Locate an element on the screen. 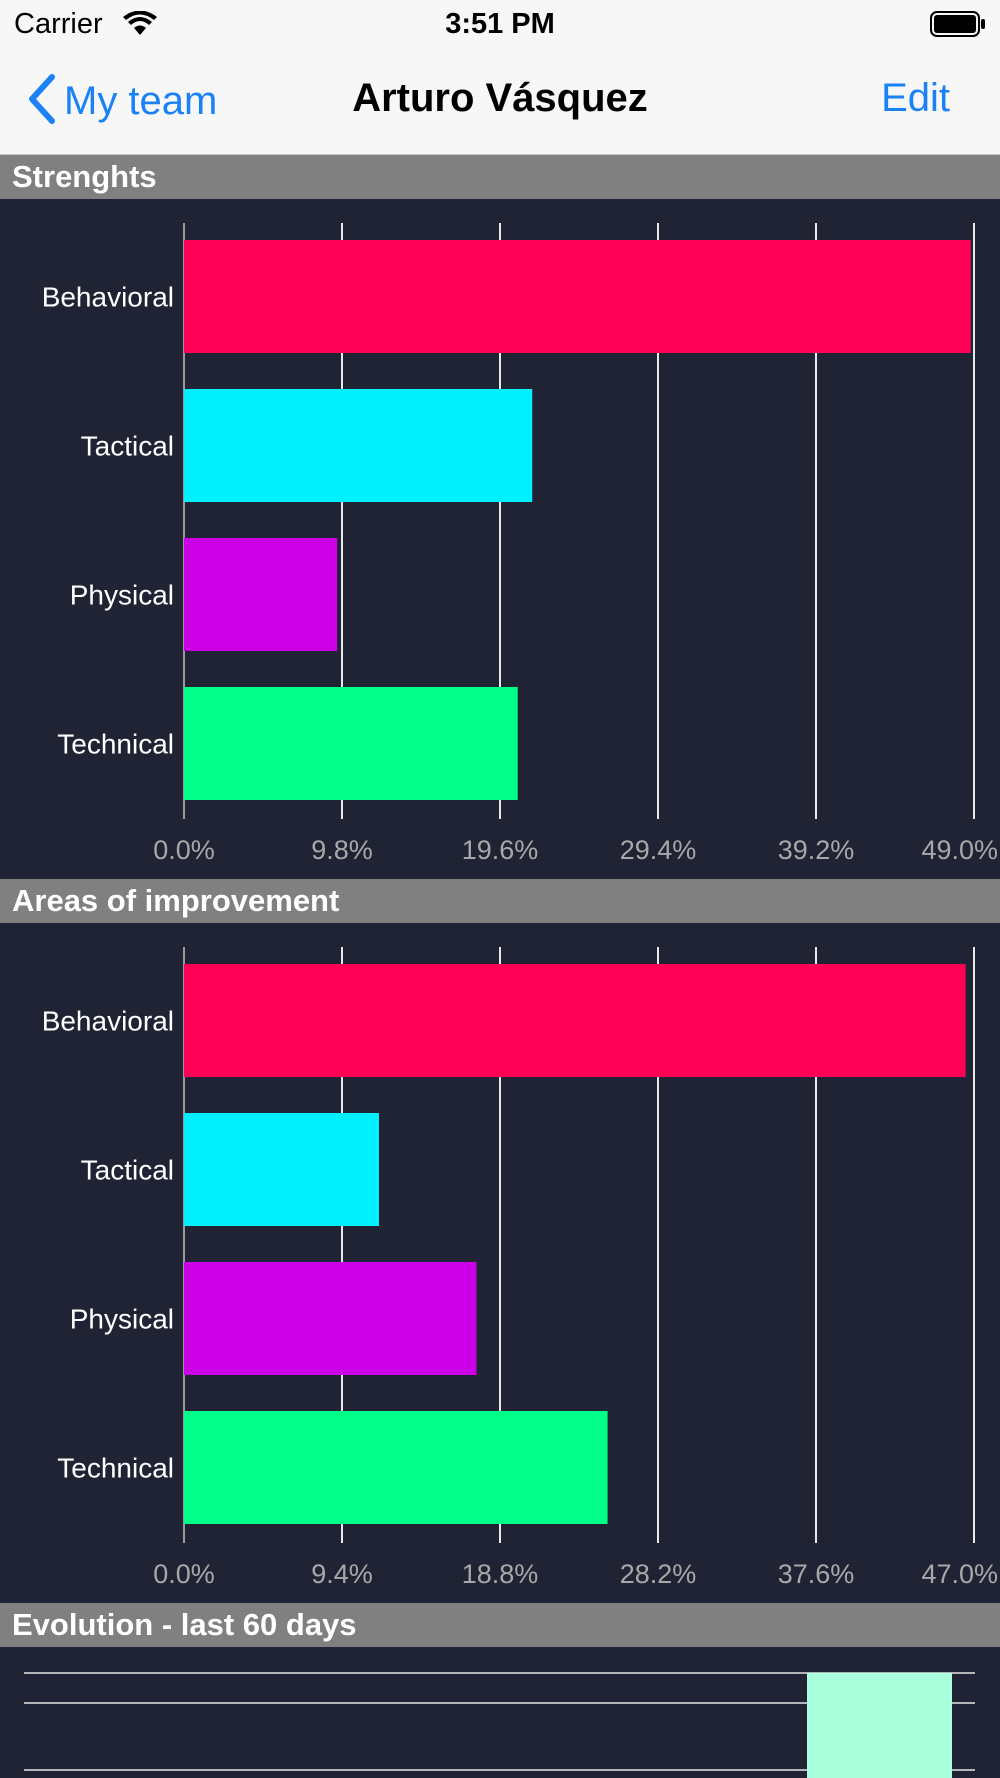 The image size is (1000, 1778). evolution-chart is located at coordinates (499, 1725).